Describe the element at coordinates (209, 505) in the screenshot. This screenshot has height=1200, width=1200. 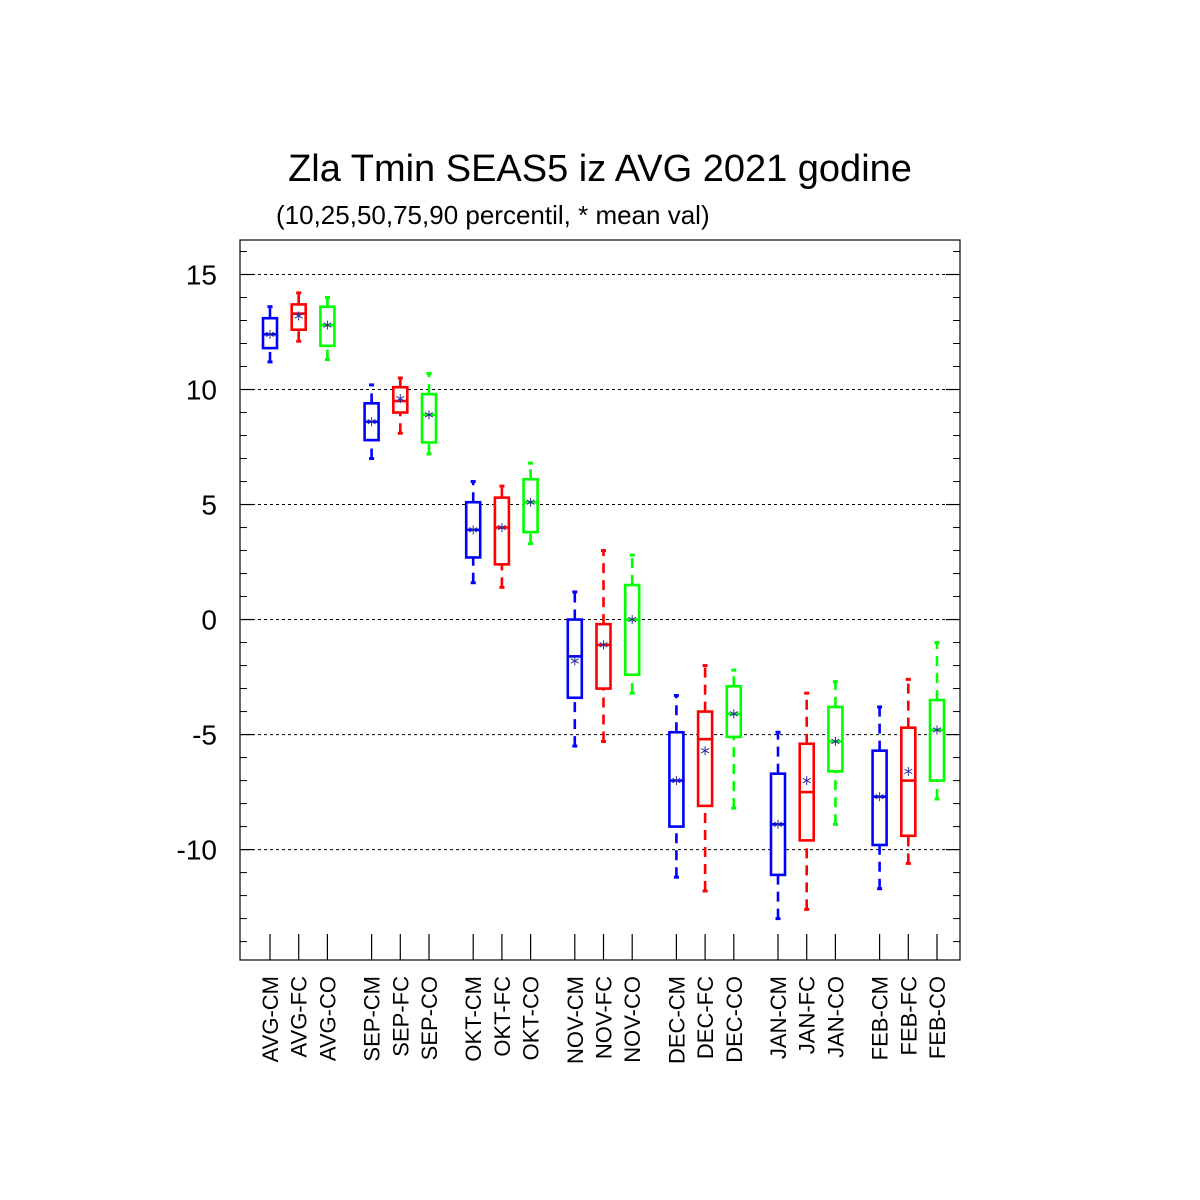
I see `y-tick-label: 5` at that location.